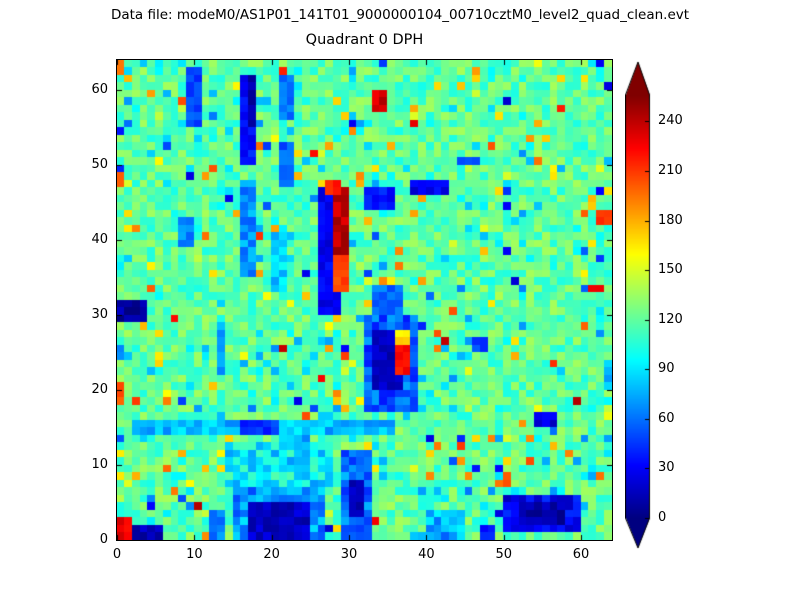  Describe the element at coordinates (99, 239) in the screenshot. I see `y-tick-label: 40` at that location.